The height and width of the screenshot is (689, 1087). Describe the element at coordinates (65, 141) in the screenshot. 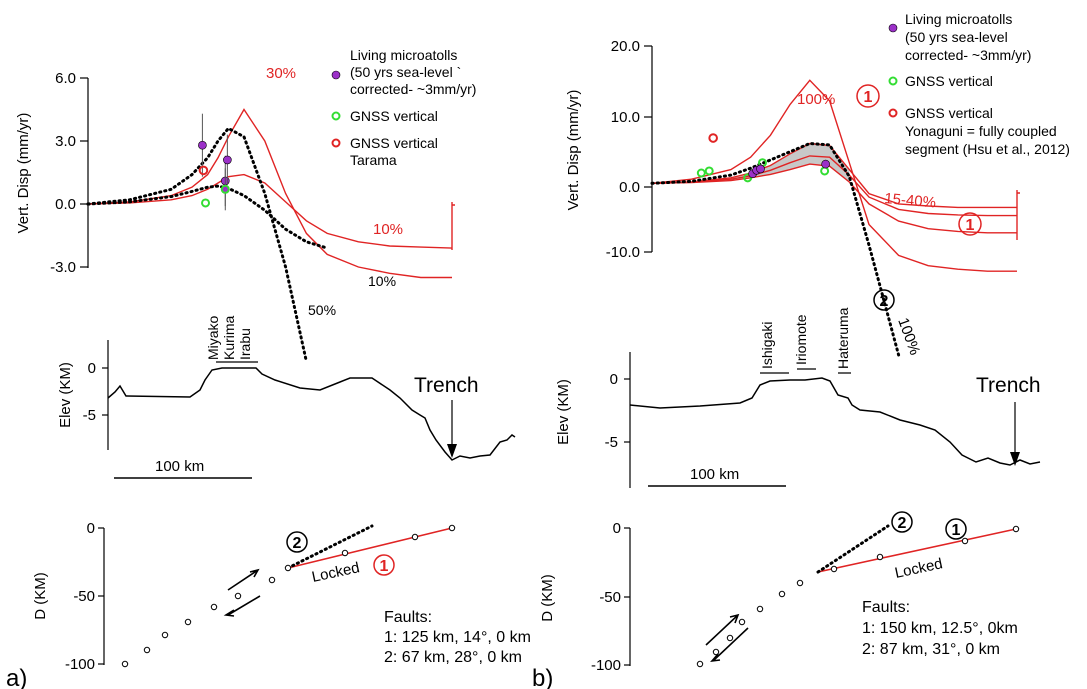

I see `panel-a-y-tick-label: 3.0` at that location.